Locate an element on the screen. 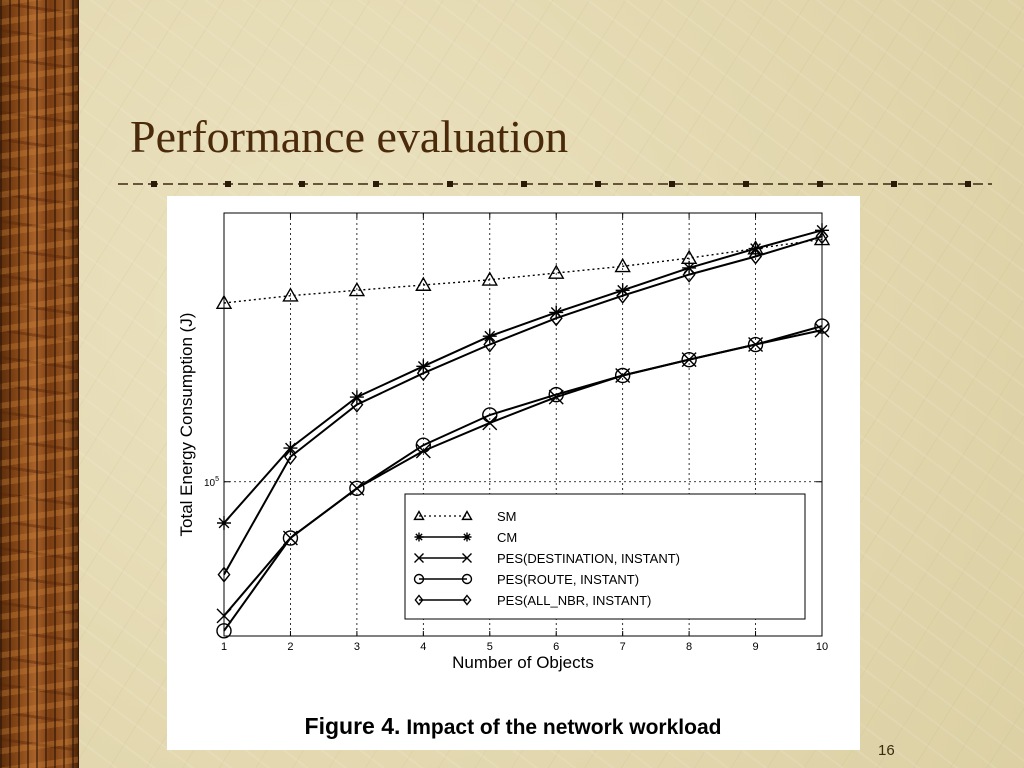 This screenshot has width=1024, height=768. legend-entry: PES(ROUTE, INSTANT) is located at coordinates (526, 579).